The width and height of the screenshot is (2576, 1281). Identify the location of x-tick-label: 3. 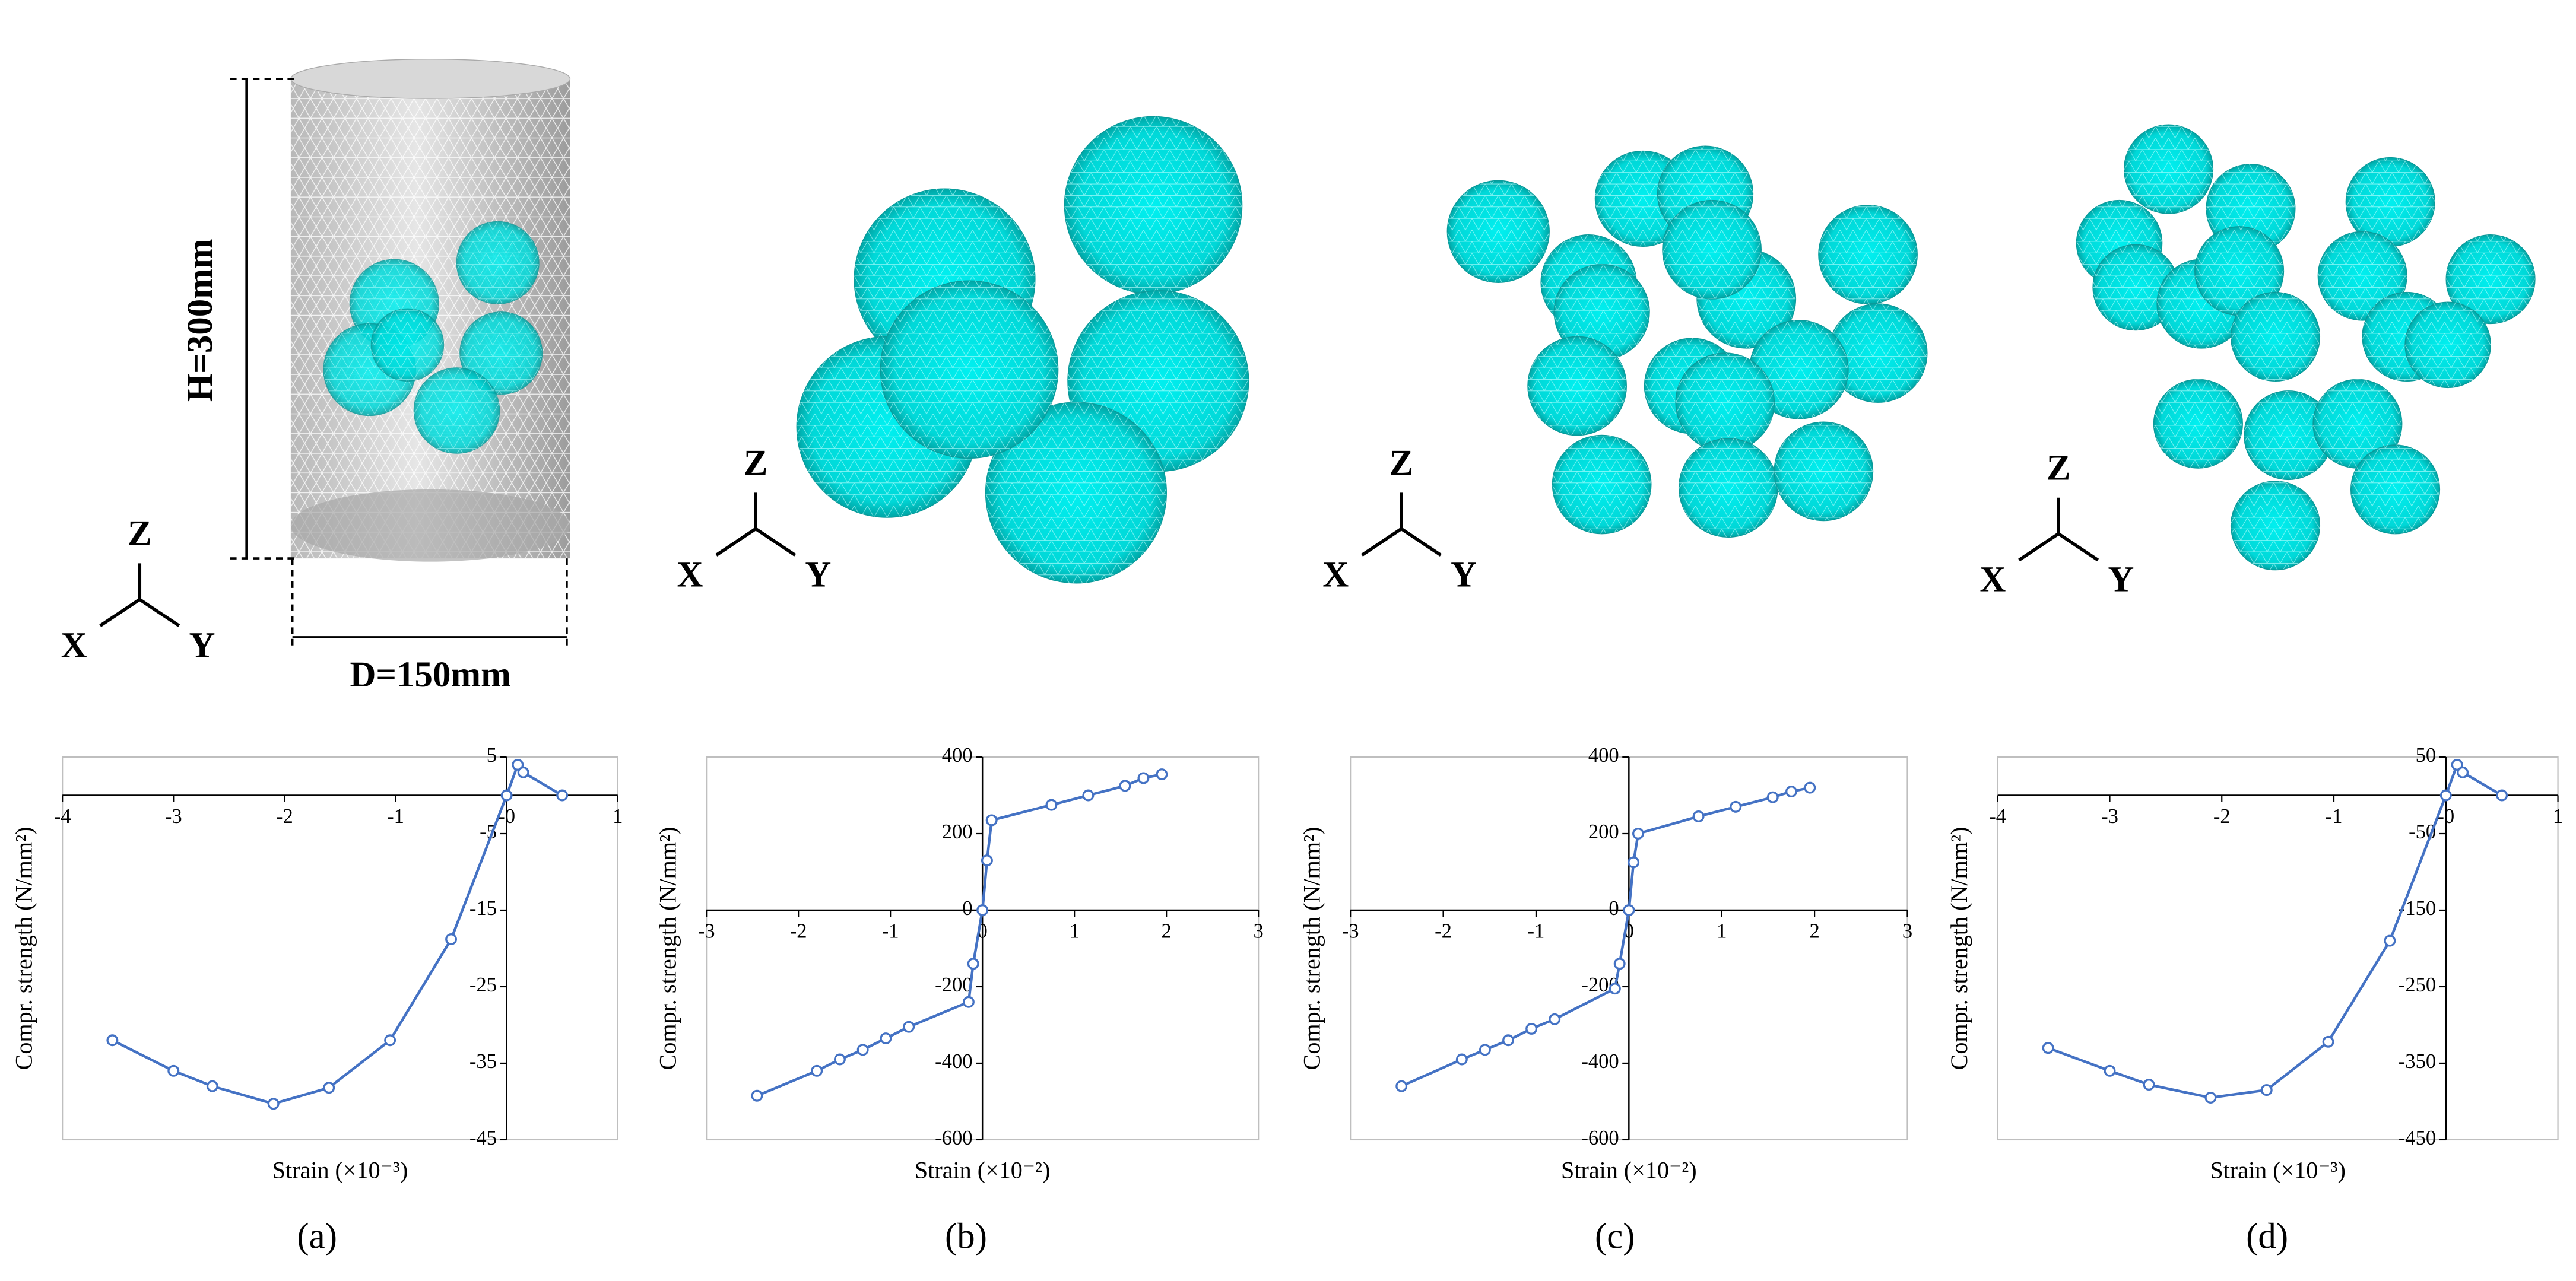
(1907, 931).